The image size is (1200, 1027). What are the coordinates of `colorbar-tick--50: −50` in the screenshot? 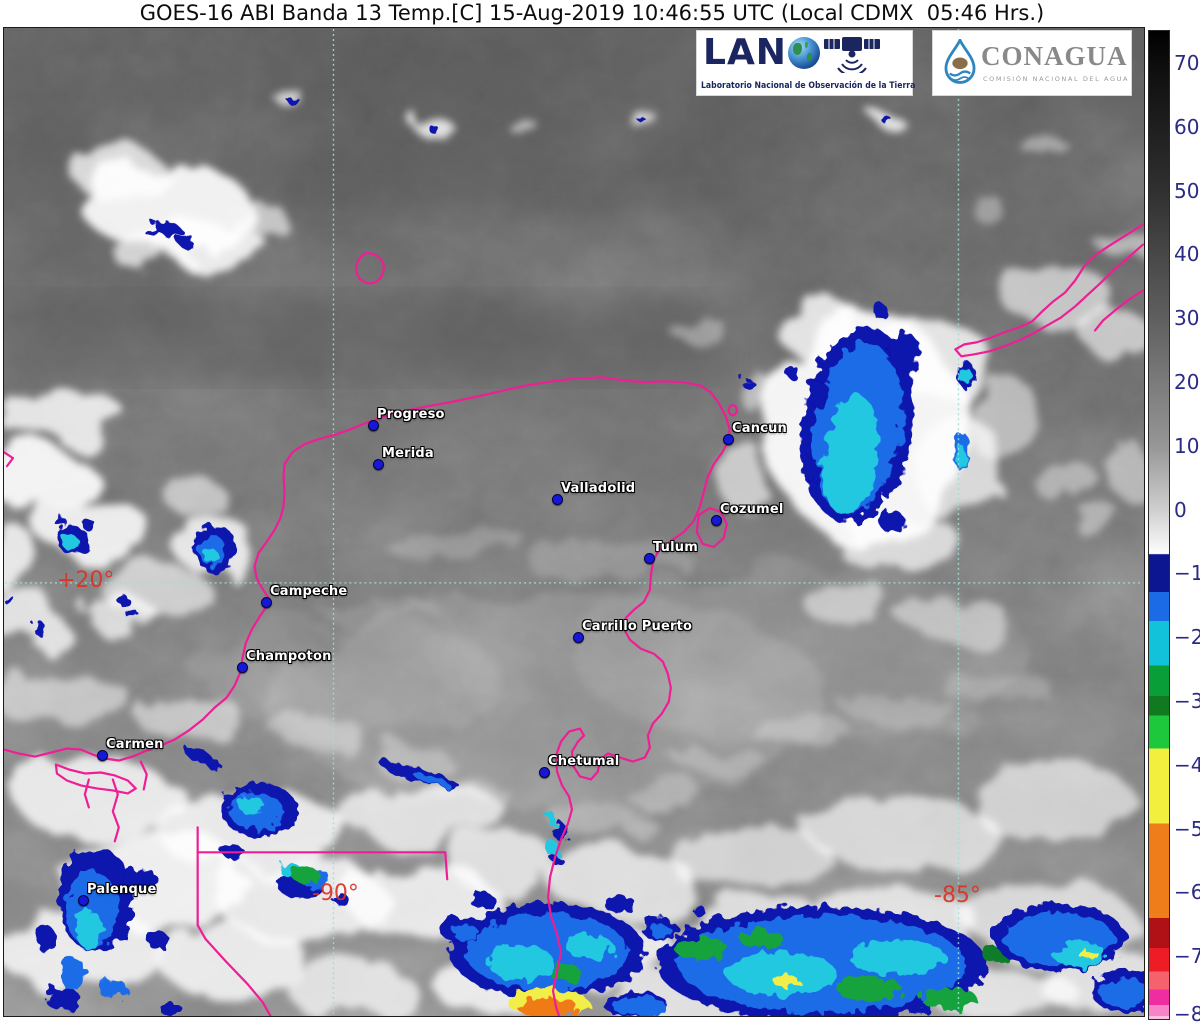 It's located at (1187, 829).